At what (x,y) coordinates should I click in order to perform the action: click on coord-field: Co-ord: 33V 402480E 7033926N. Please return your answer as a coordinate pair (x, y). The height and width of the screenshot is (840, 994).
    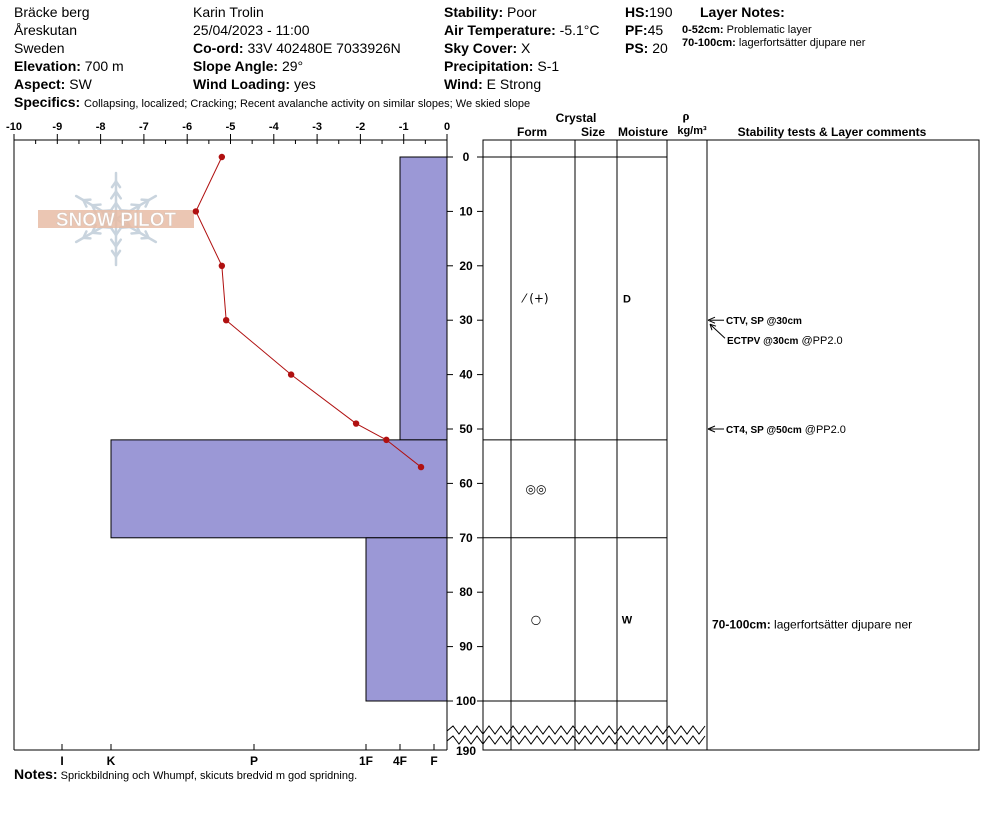
    Looking at the image, I should click on (297, 48).